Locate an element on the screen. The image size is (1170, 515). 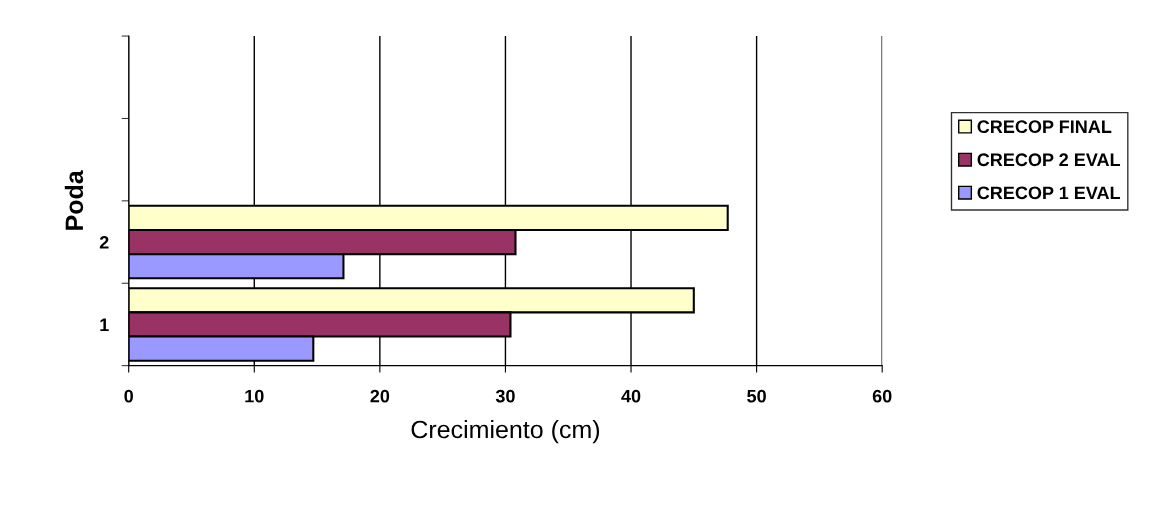
x-tick-label: 60 is located at coordinates (882, 396).